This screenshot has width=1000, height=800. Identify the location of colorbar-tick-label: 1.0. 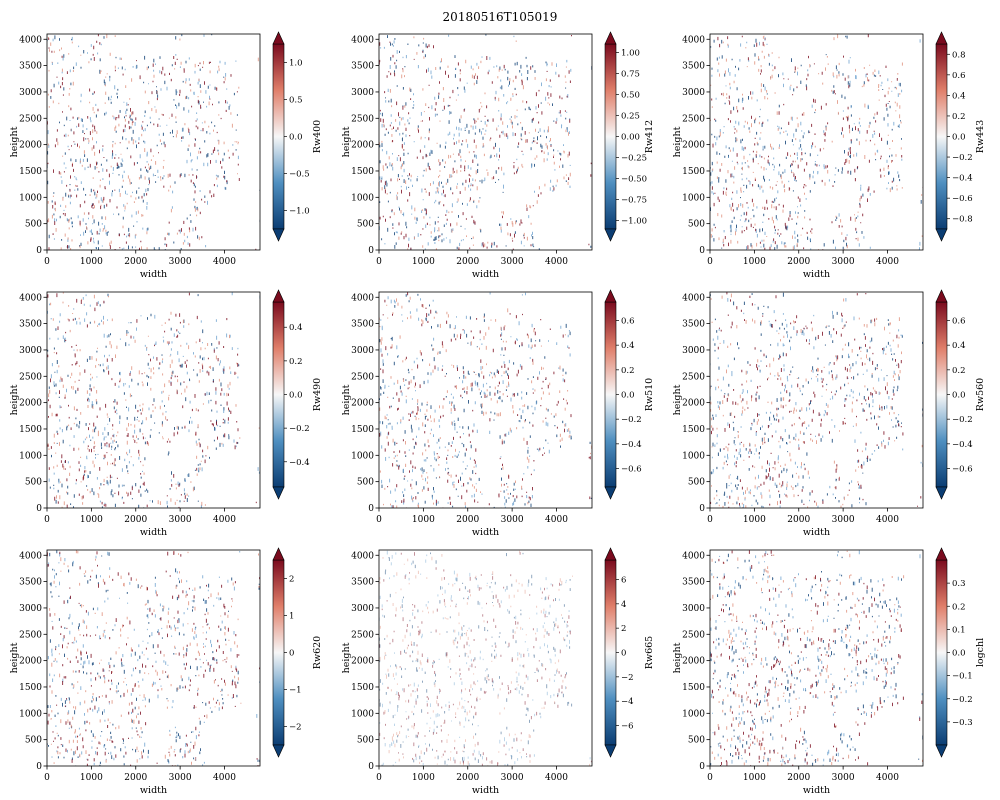
(296, 64).